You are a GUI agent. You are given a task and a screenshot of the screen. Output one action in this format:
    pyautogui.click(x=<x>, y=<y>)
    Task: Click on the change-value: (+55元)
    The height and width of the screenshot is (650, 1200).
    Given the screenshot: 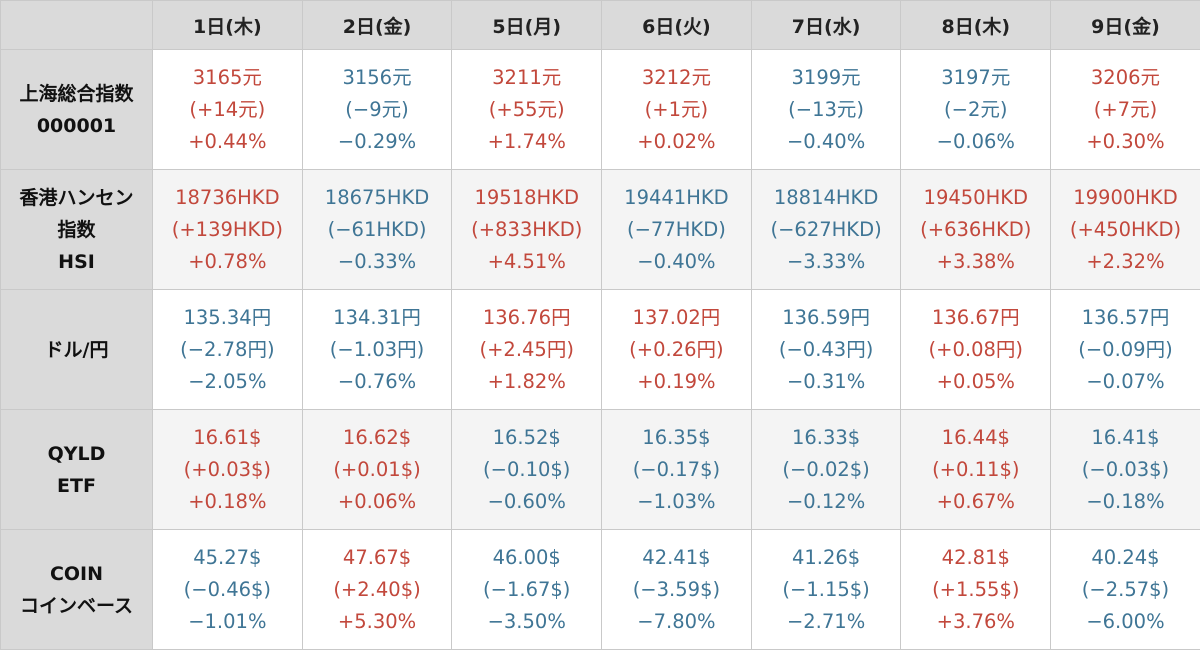 What is the action you would take?
    pyautogui.click(x=526, y=110)
    